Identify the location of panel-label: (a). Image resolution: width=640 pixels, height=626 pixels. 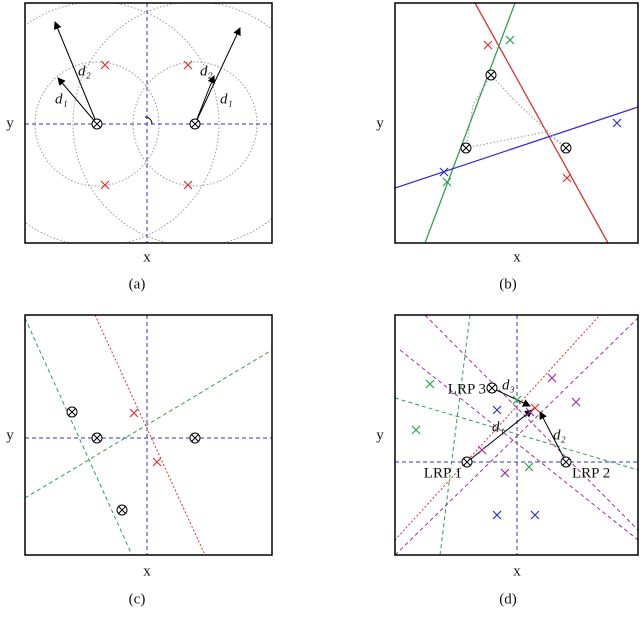
(137, 284).